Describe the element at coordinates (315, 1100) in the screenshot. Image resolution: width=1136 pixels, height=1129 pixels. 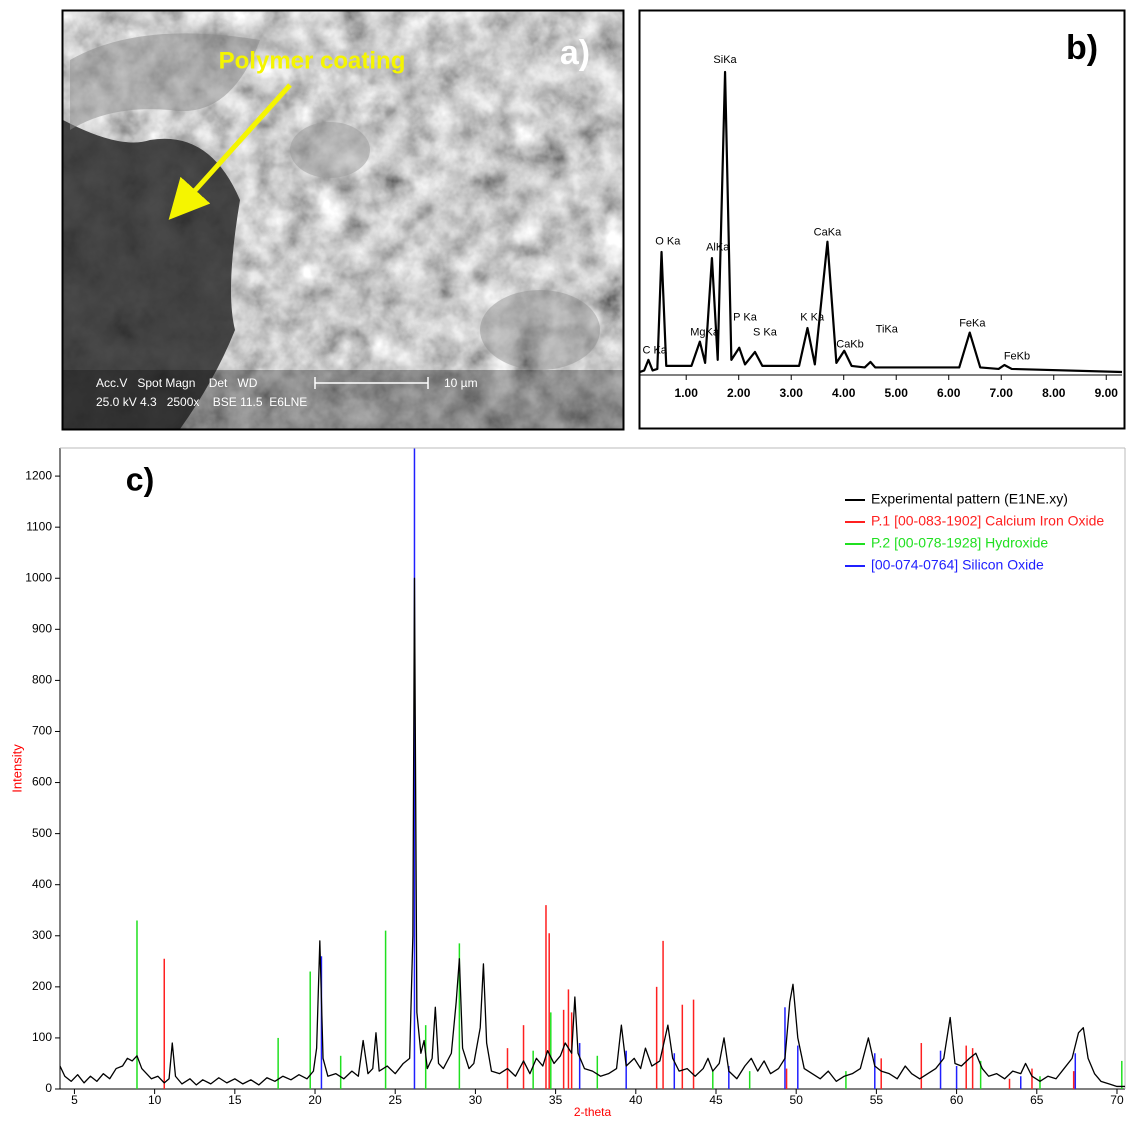
I see `x-tick-label: 20` at that location.